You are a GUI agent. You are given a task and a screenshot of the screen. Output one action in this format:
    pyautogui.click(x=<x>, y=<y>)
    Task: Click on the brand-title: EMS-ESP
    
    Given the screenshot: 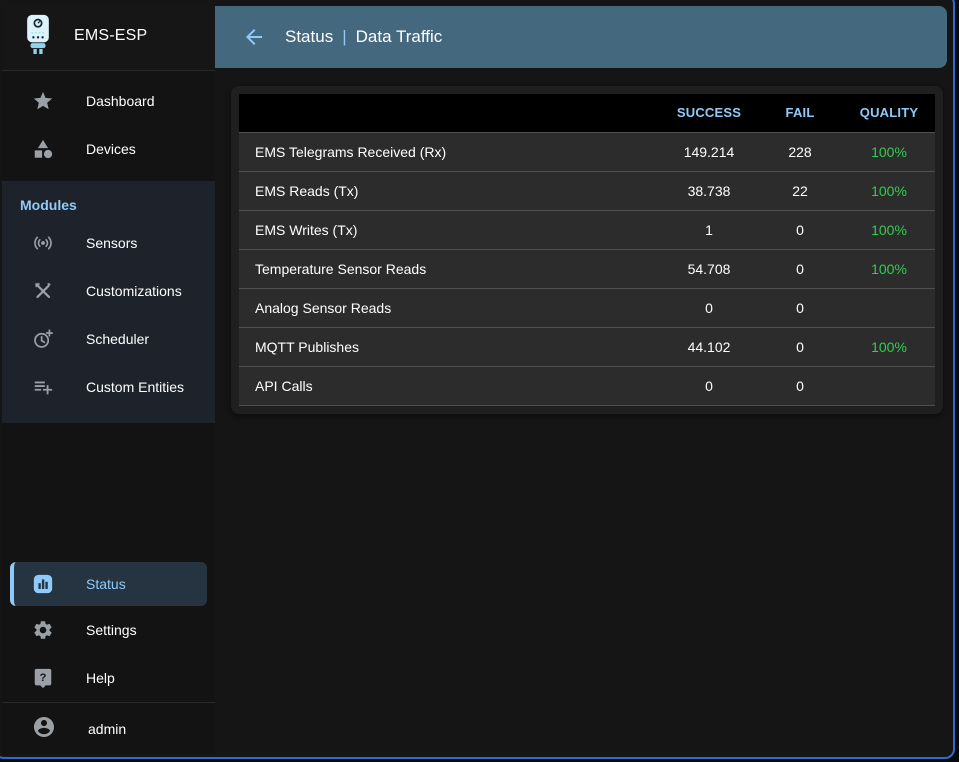 What is the action you would take?
    pyautogui.click(x=111, y=35)
    